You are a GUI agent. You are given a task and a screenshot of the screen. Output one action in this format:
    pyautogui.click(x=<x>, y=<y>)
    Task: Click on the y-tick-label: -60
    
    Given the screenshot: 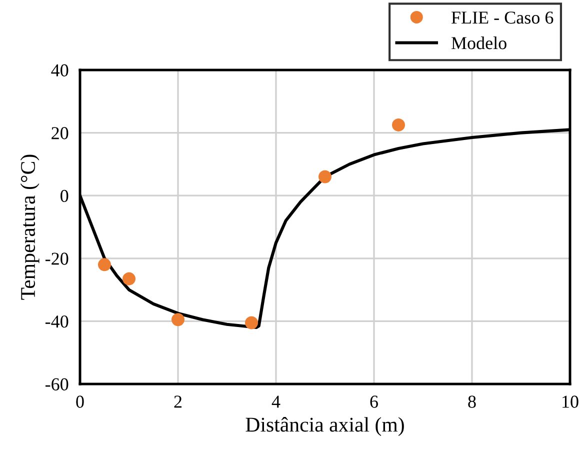 What is the action you would take?
    pyautogui.click(x=56, y=384)
    